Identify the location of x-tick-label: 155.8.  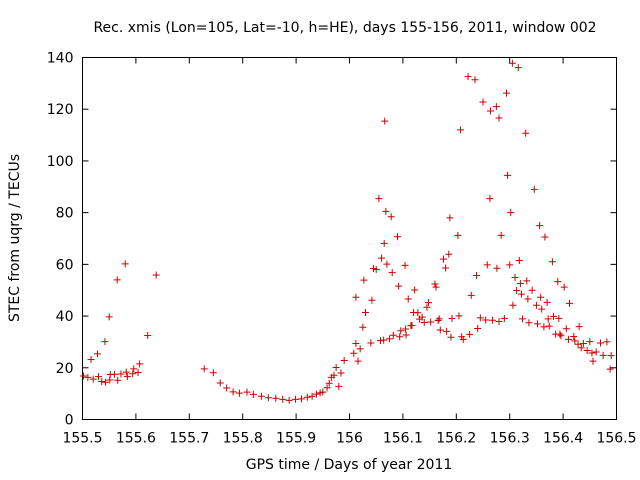
(243, 439).